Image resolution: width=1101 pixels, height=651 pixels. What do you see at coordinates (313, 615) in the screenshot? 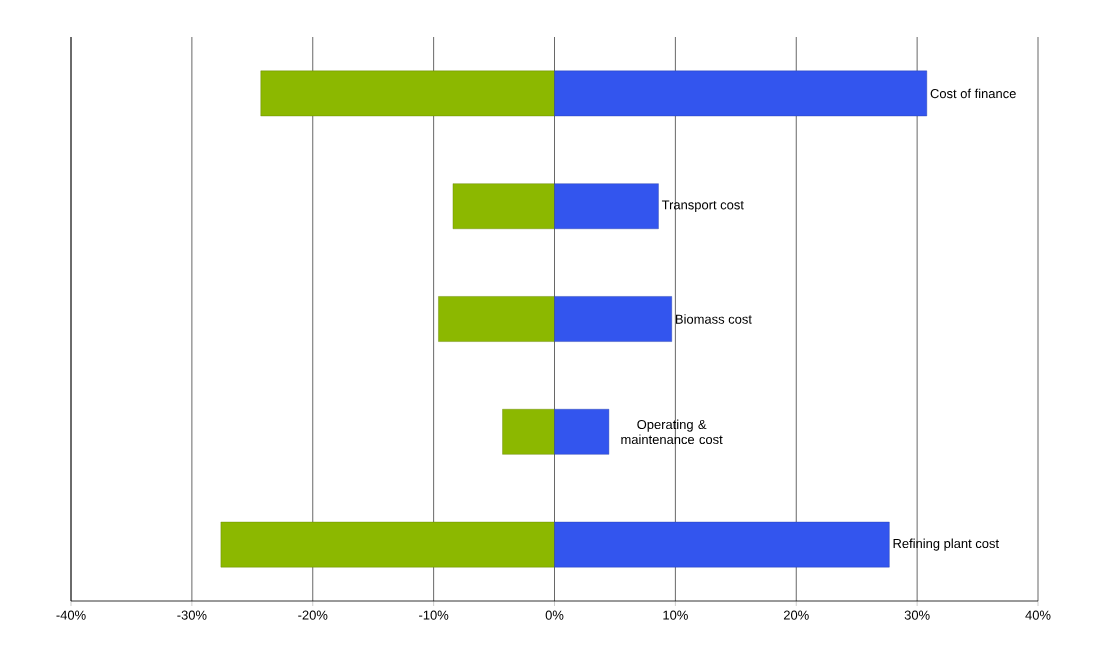
I see `x-tick-label: -20%` at bounding box center [313, 615].